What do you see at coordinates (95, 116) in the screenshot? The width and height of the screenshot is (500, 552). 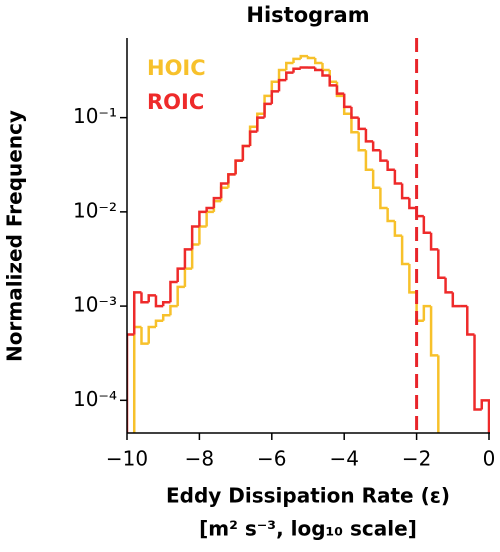 I see `y-tick-label: 10⁻¹` at bounding box center [95, 116].